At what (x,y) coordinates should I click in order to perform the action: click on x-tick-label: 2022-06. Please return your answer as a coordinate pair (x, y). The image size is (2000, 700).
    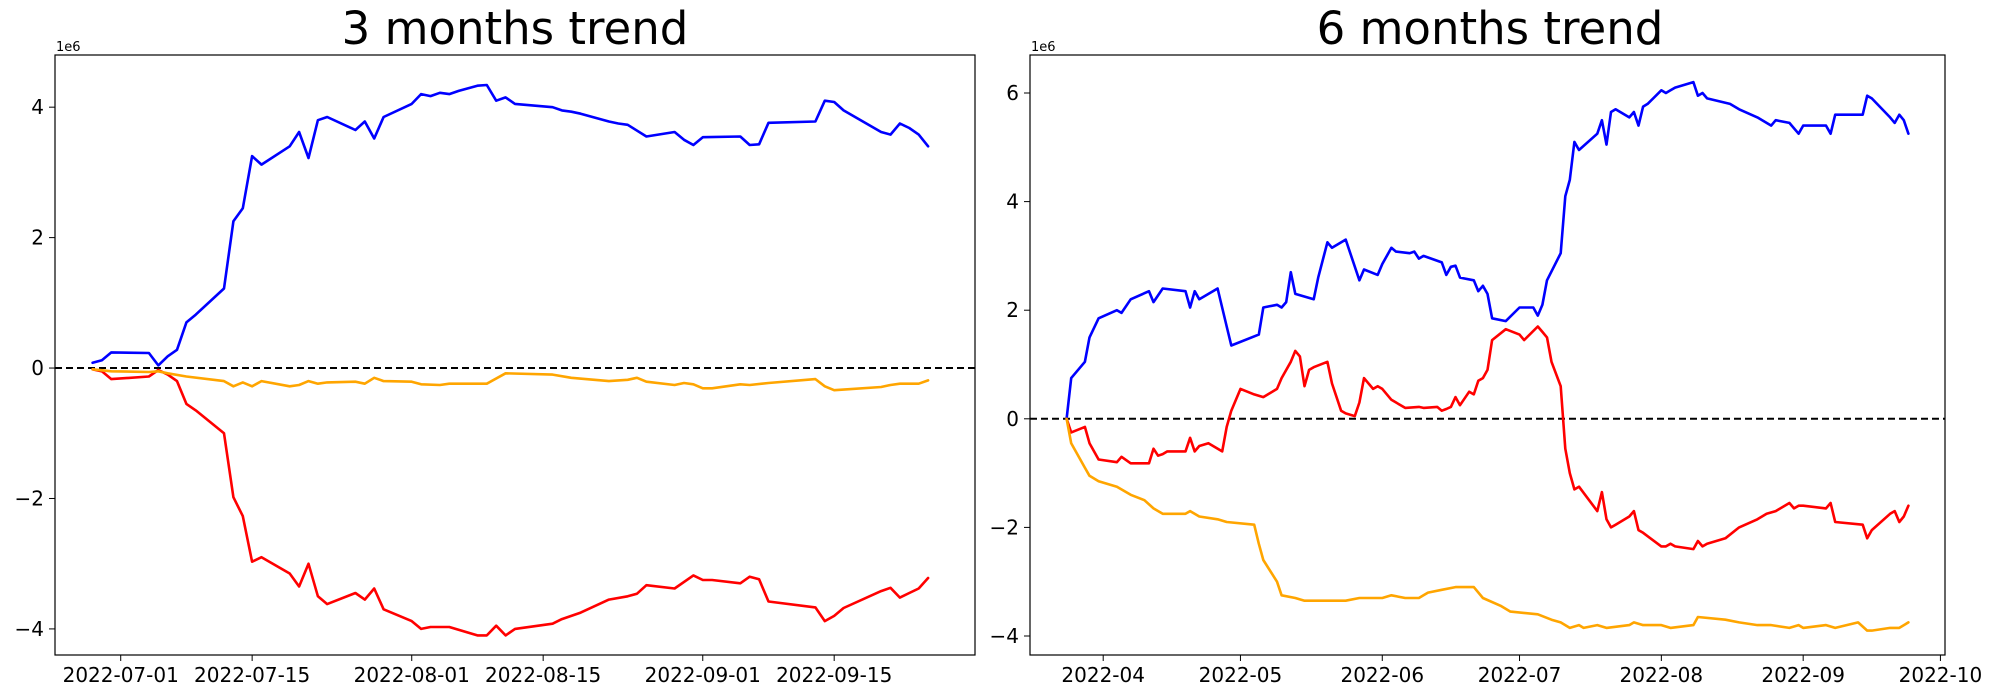
    Looking at the image, I should click on (1382, 675).